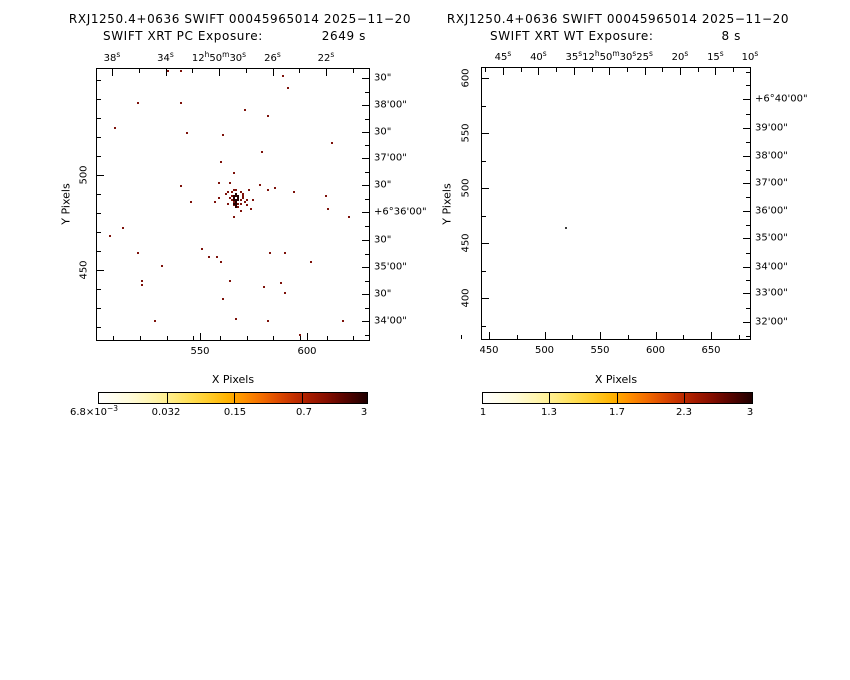 The image size is (850, 680). What do you see at coordinates (84, 175) in the screenshot?
I see `y-tick-label: 500` at bounding box center [84, 175].